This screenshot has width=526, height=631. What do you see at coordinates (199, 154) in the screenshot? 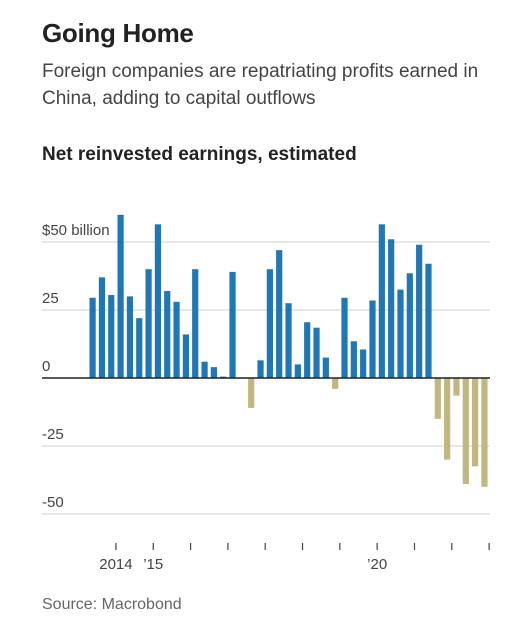
I see `chart-title: Net reinvested earnings, estimated` at bounding box center [199, 154].